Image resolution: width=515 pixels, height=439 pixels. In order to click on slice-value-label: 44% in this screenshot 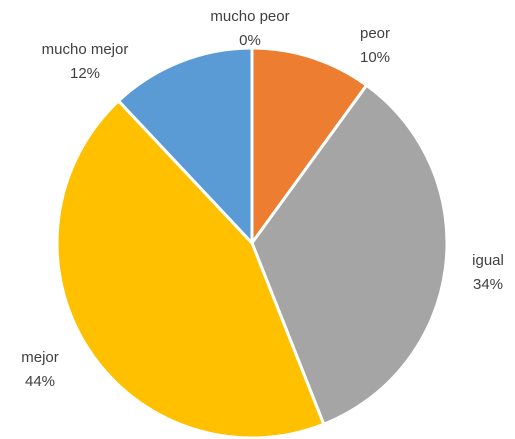, I will do `click(40, 381)`.